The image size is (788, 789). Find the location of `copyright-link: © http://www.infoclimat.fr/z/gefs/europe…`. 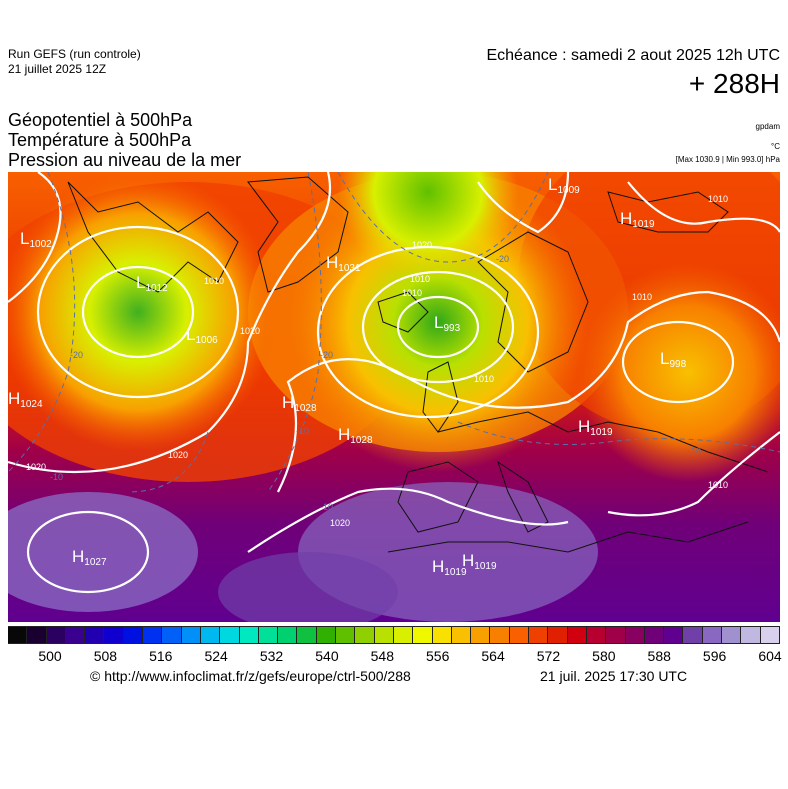

copyright-link: © http://www.infoclimat.fr/z/gefs/europe… is located at coordinates (250, 676).